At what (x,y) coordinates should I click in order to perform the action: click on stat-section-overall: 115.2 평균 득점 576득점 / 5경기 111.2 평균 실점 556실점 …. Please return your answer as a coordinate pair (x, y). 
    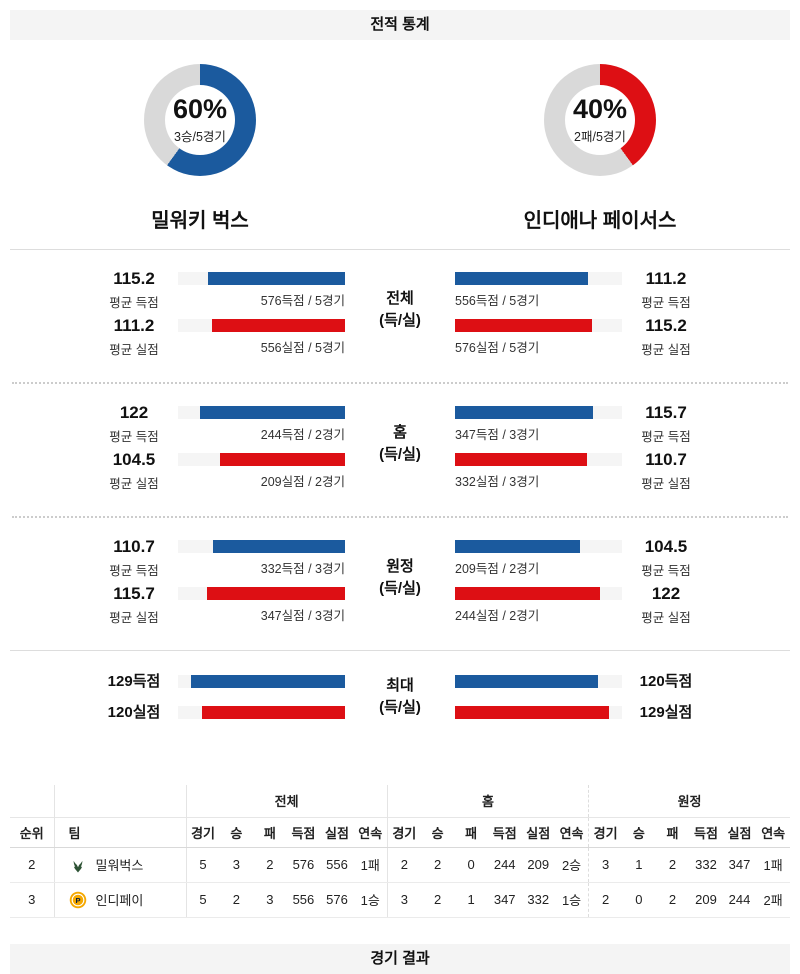
    Looking at the image, I should click on (400, 316).